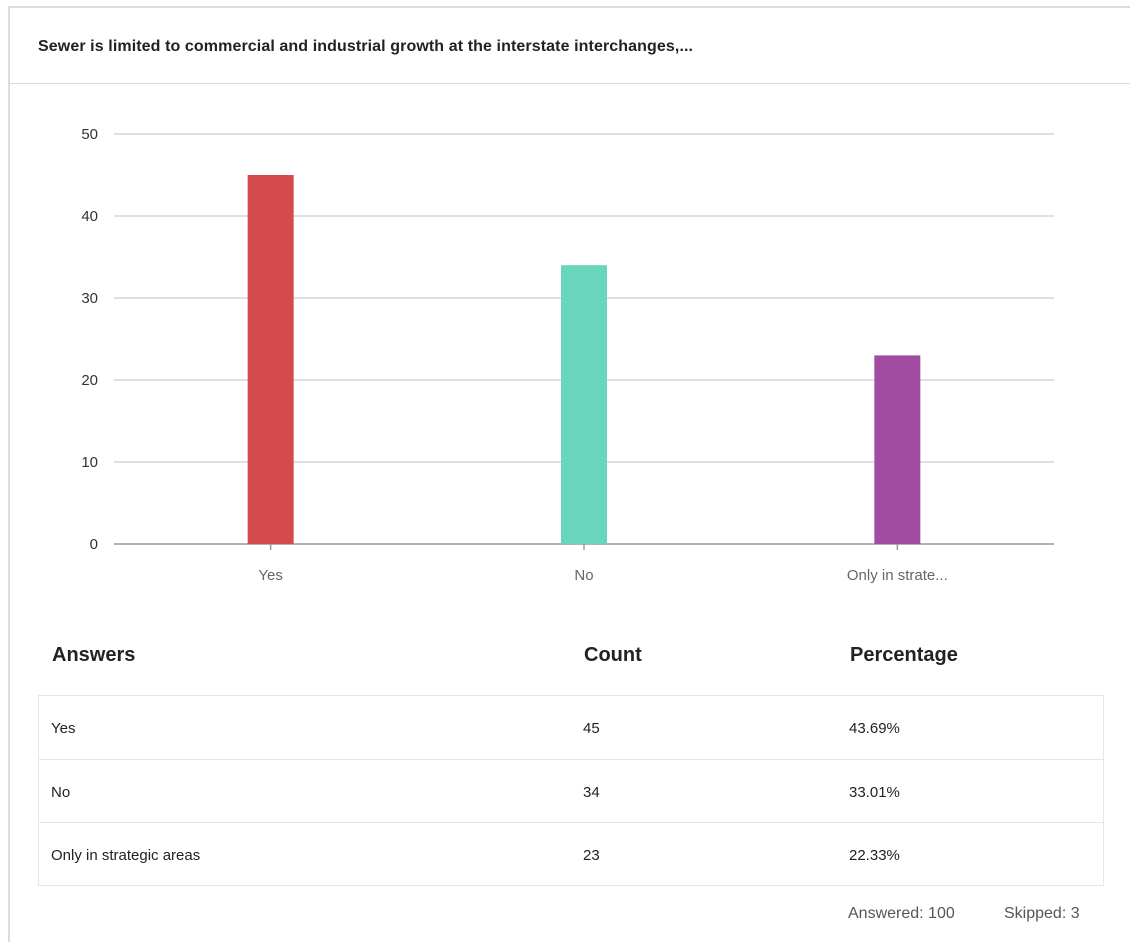 This screenshot has width=1130, height=942. Describe the element at coordinates (89, 216) in the screenshot. I see `y-tick-label: 40` at that location.